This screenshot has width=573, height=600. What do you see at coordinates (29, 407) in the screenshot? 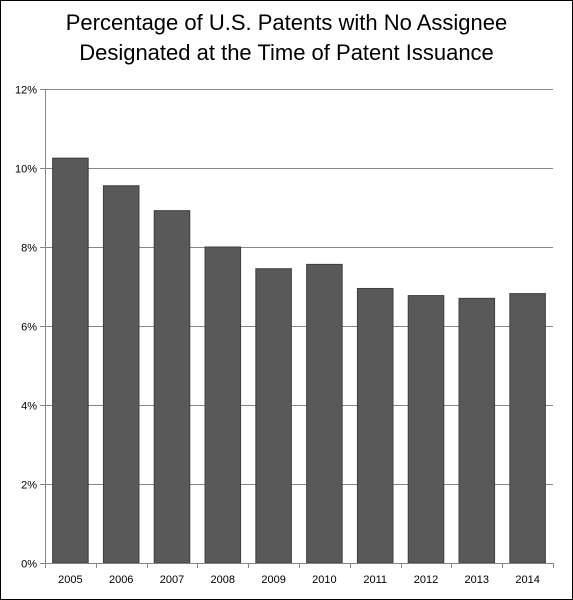
I see `y-tick-label: 4%` at bounding box center [29, 407].